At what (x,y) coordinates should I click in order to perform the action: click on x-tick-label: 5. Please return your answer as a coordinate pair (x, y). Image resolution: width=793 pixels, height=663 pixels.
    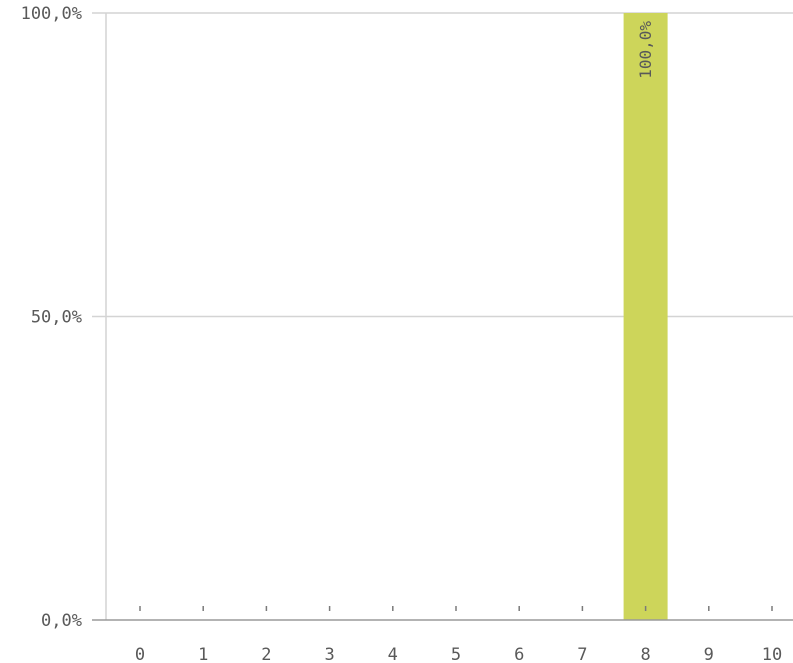
    Looking at the image, I should click on (456, 654).